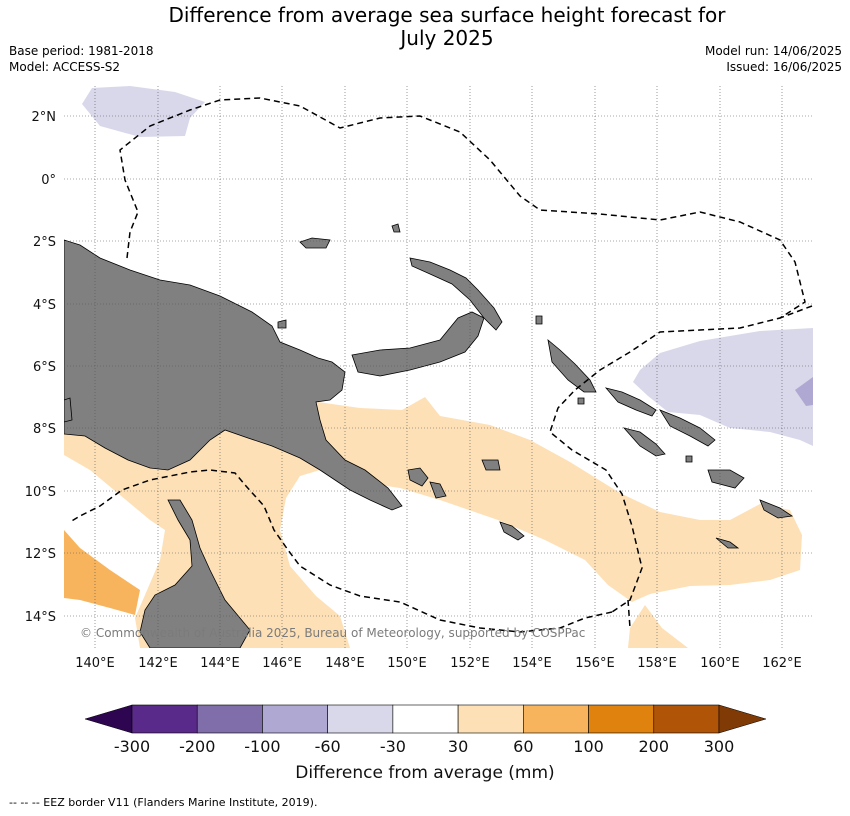 The width and height of the screenshot is (850, 816). Describe the element at coordinates (784, 67) in the screenshot. I see `issued-date: Issued: 16/06/2025` at that location.